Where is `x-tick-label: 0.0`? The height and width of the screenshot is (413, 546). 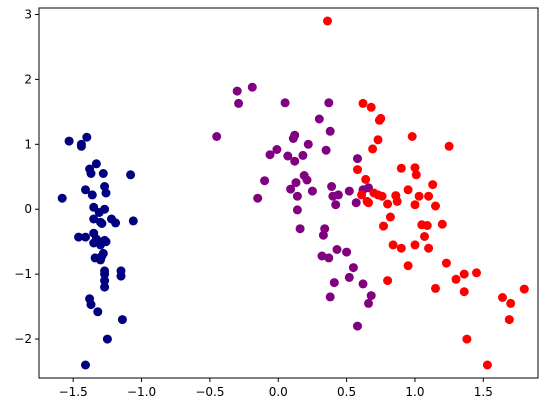
x-tick-label: 0.0 is located at coordinates (278, 392).